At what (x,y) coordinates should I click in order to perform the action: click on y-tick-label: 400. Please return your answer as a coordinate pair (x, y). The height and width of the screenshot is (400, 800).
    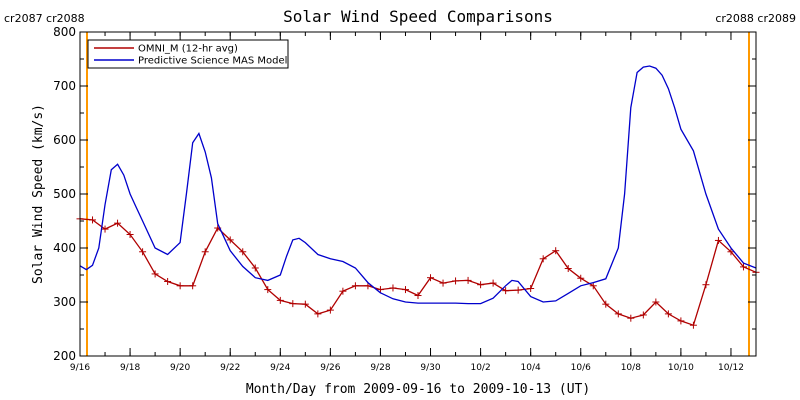
    Looking at the image, I should click on (64, 248).